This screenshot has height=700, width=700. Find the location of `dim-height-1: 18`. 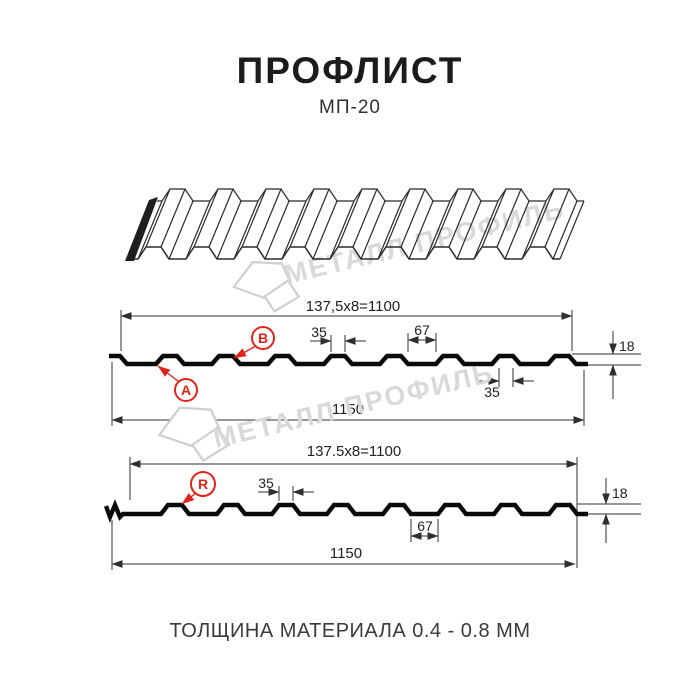

dim-height-1: 18 is located at coordinates (627, 346).